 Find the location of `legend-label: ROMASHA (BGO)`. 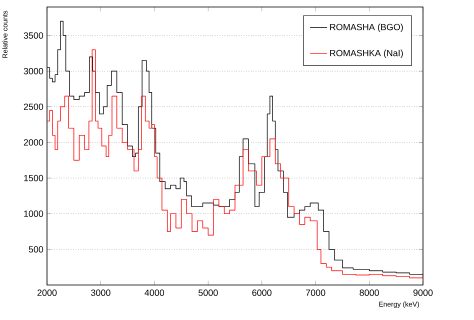

legend-label: ROMASHA (BGO) is located at coordinates (366, 28).